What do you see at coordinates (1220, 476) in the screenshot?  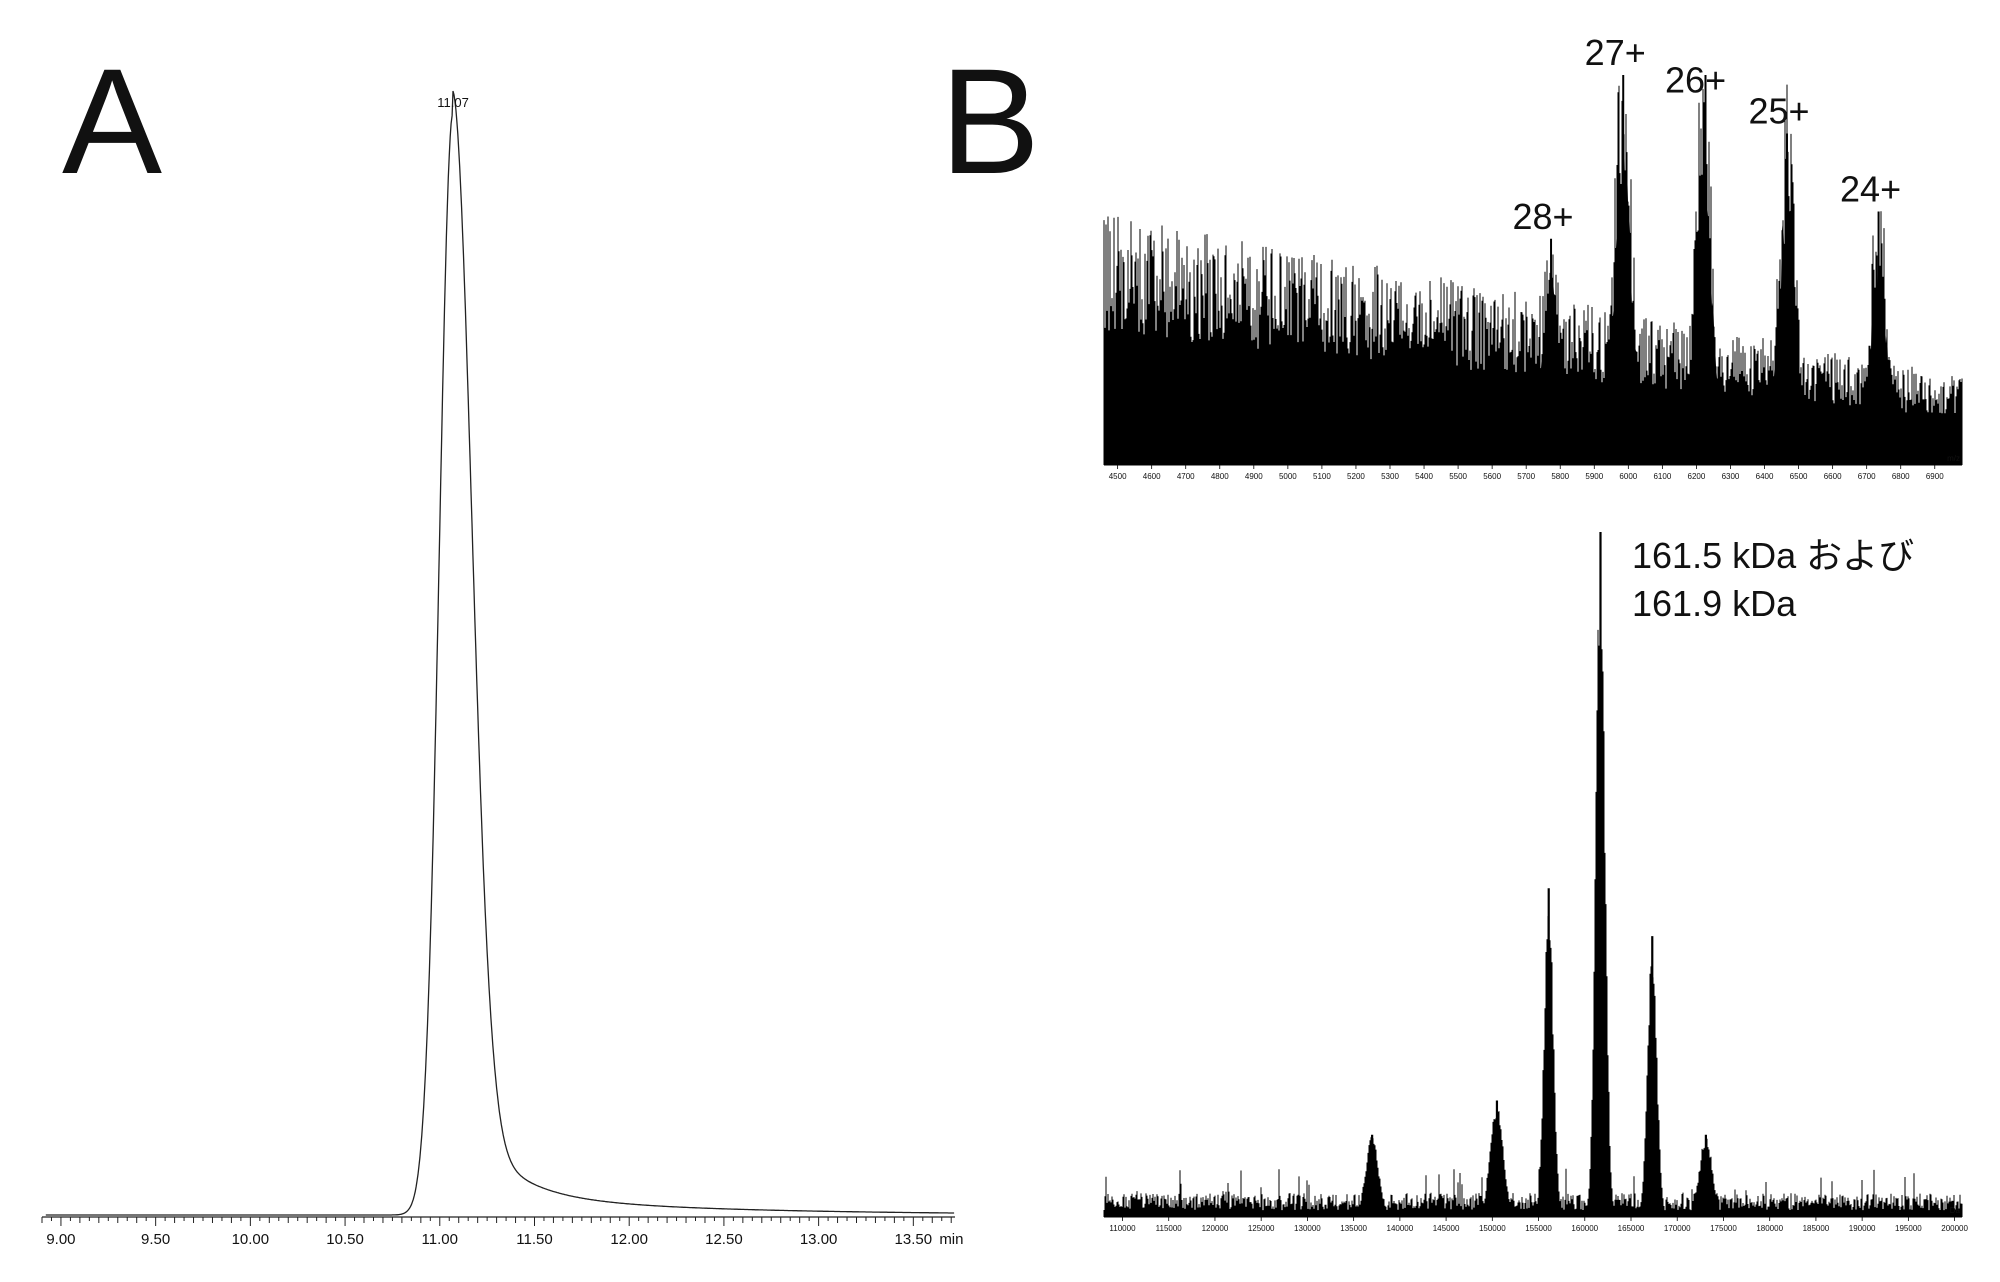 I see `x-tick-label: 4800` at bounding box center [1220, 476].